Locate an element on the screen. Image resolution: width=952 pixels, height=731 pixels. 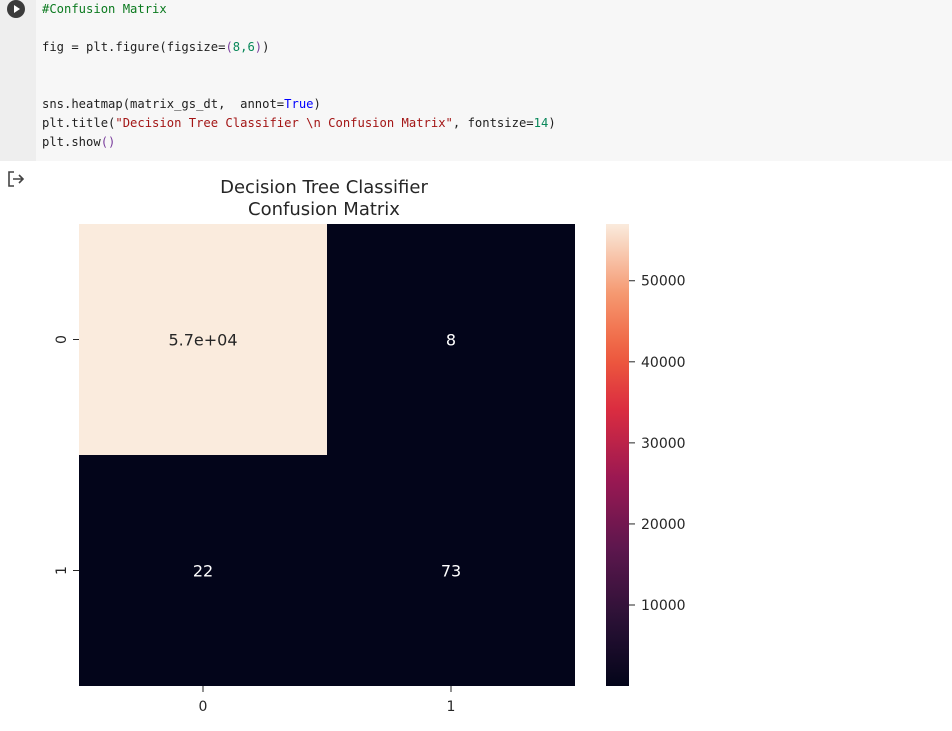
x-tick-label: 1 is located at coordinates (451, 707).